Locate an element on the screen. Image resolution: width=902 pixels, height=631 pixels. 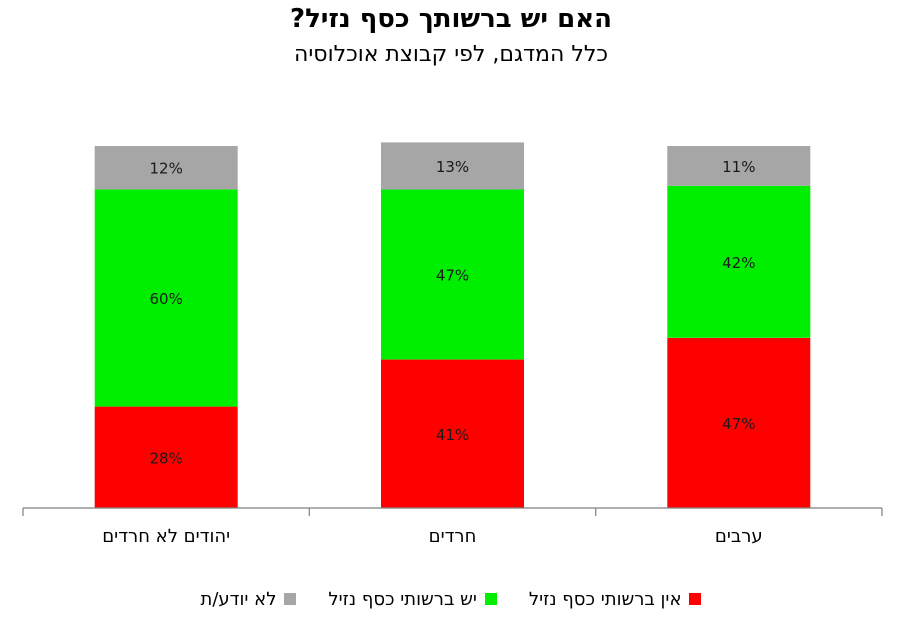
legend-label: יש ברשותי כסף נזיל is located at coordinates (402, 599).